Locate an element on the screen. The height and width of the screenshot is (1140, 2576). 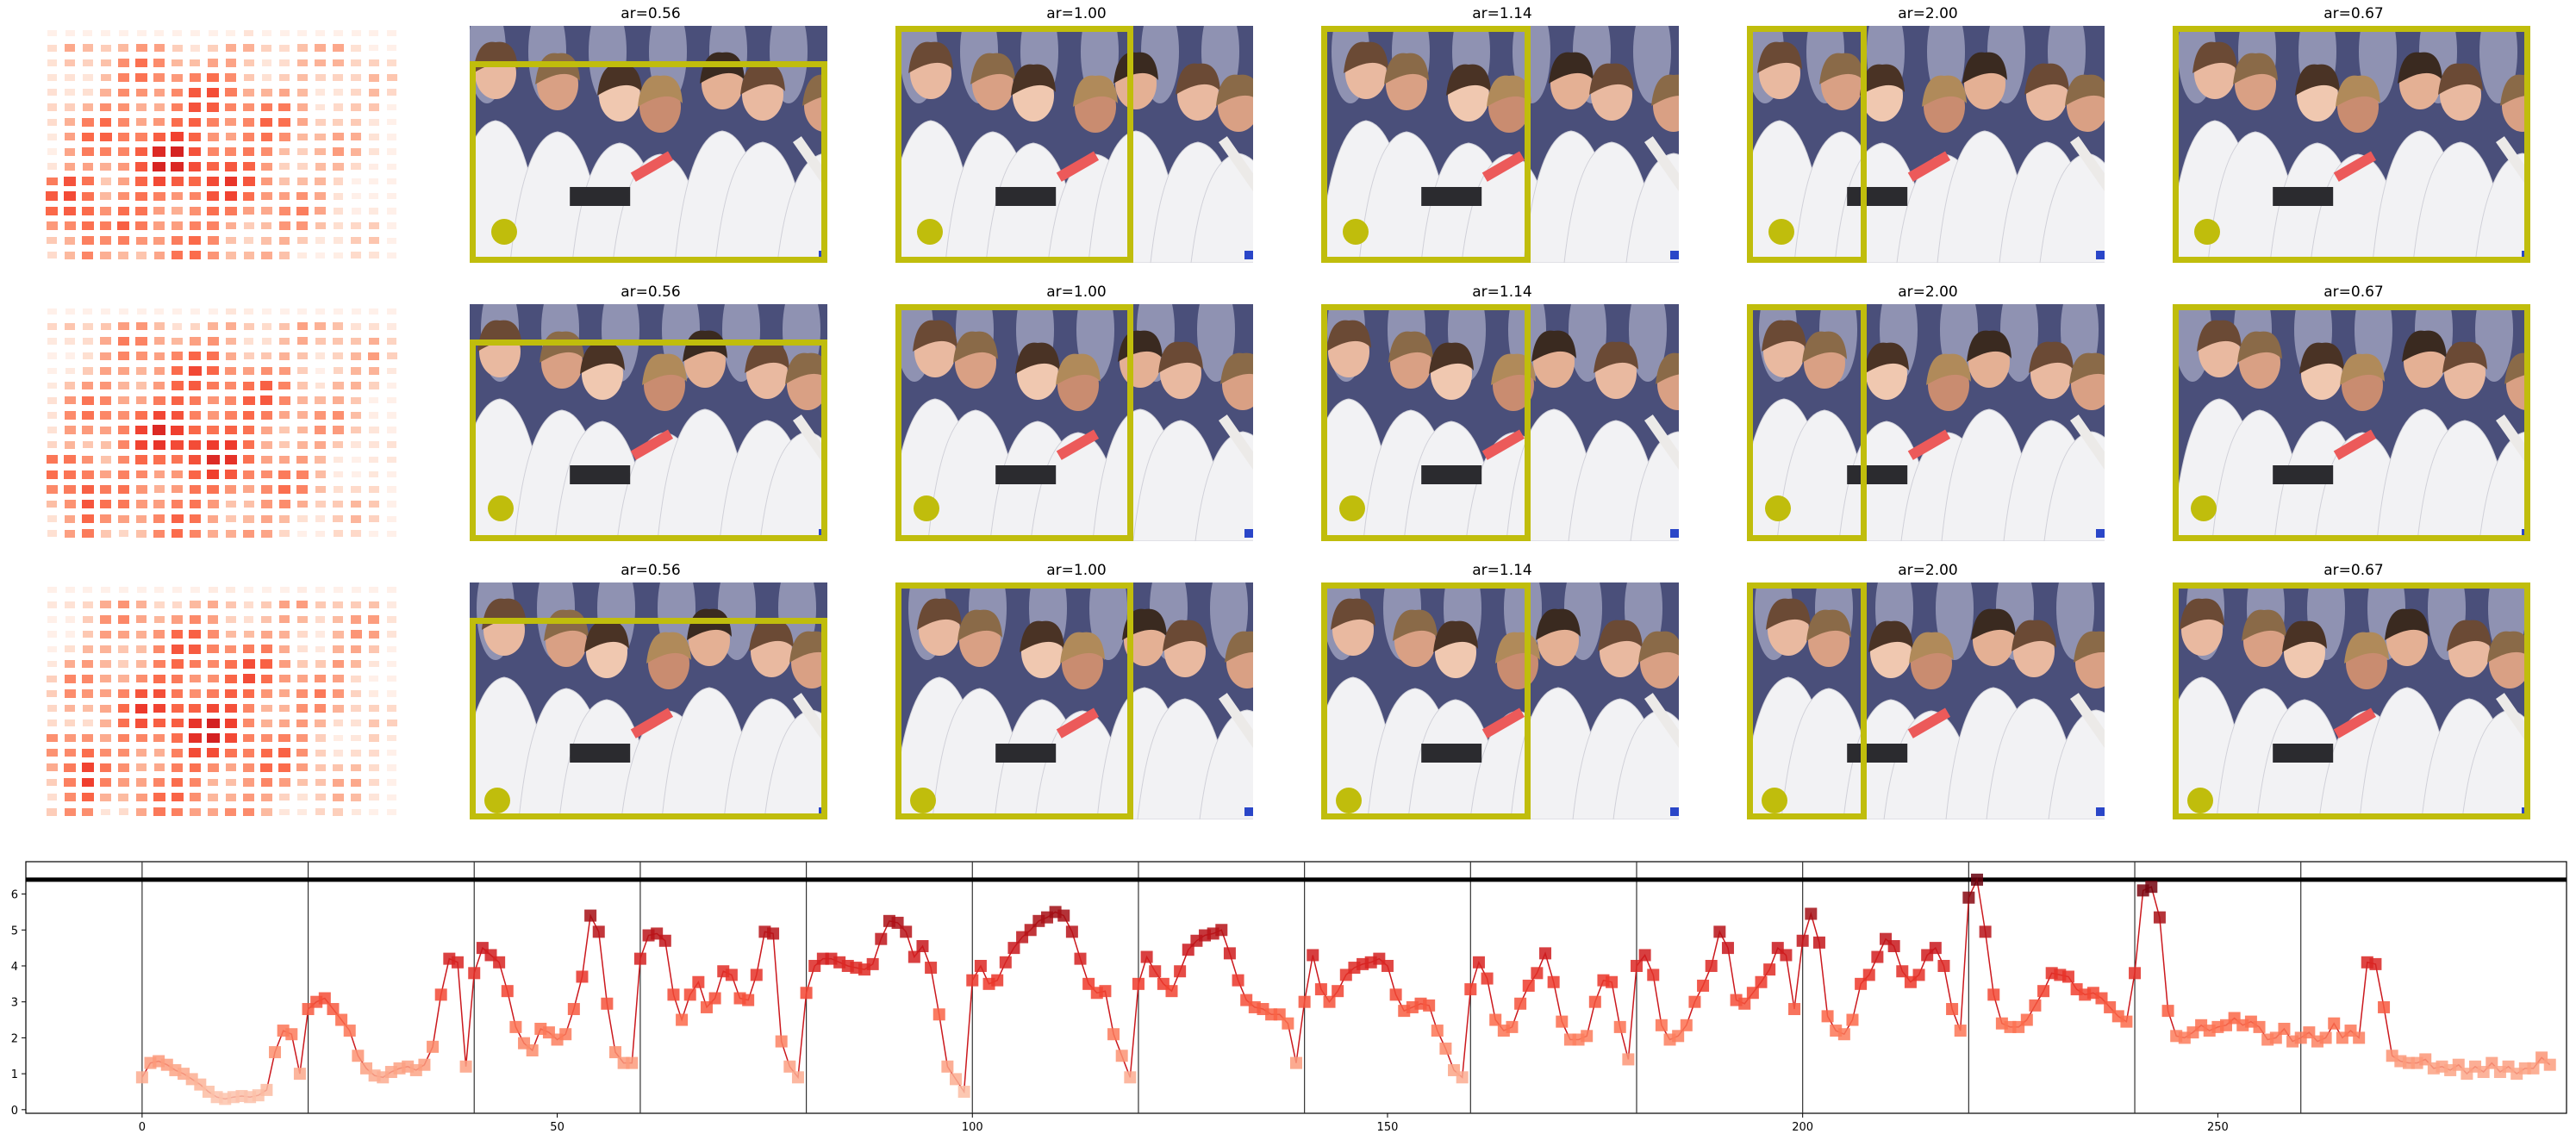
focus-point-marker is located at coordinates (1356, 232).